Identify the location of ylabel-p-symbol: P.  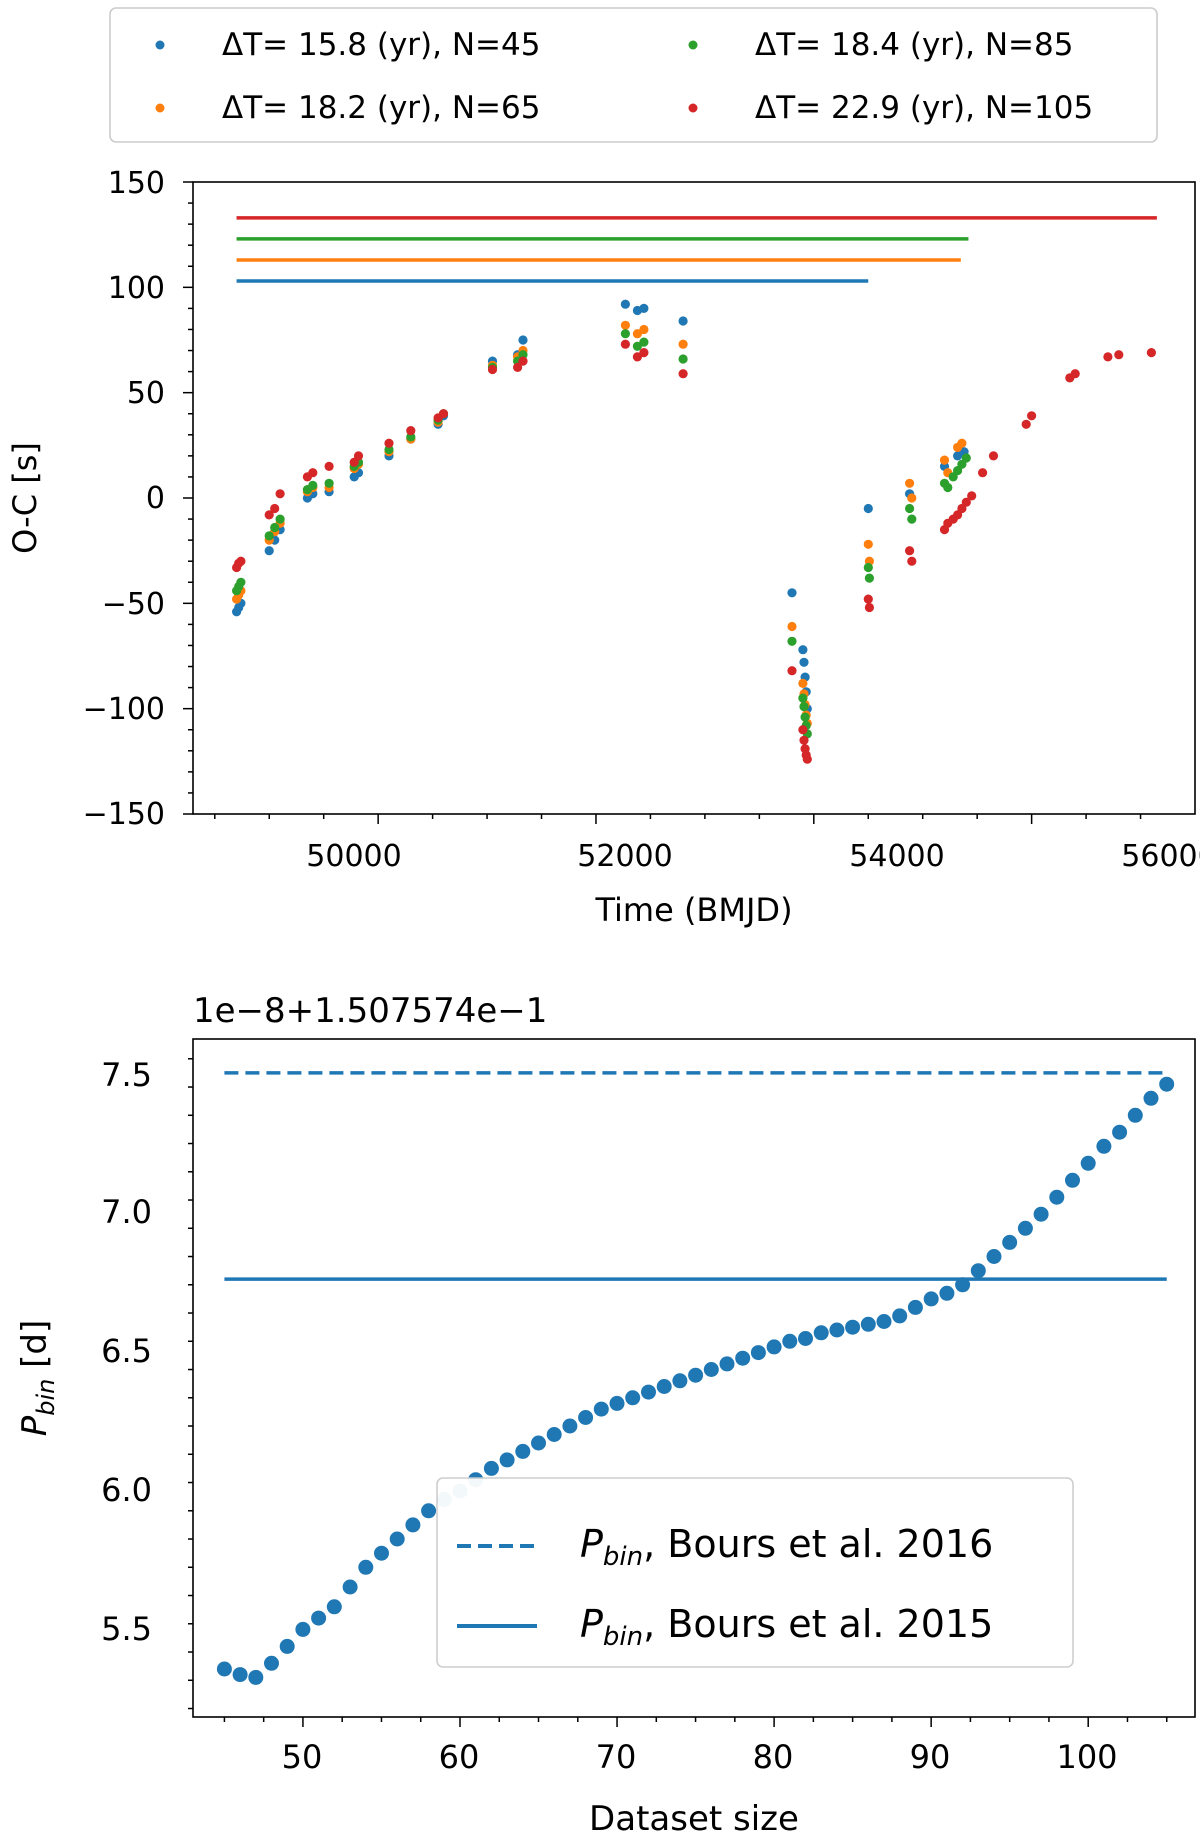
(35, 1425).